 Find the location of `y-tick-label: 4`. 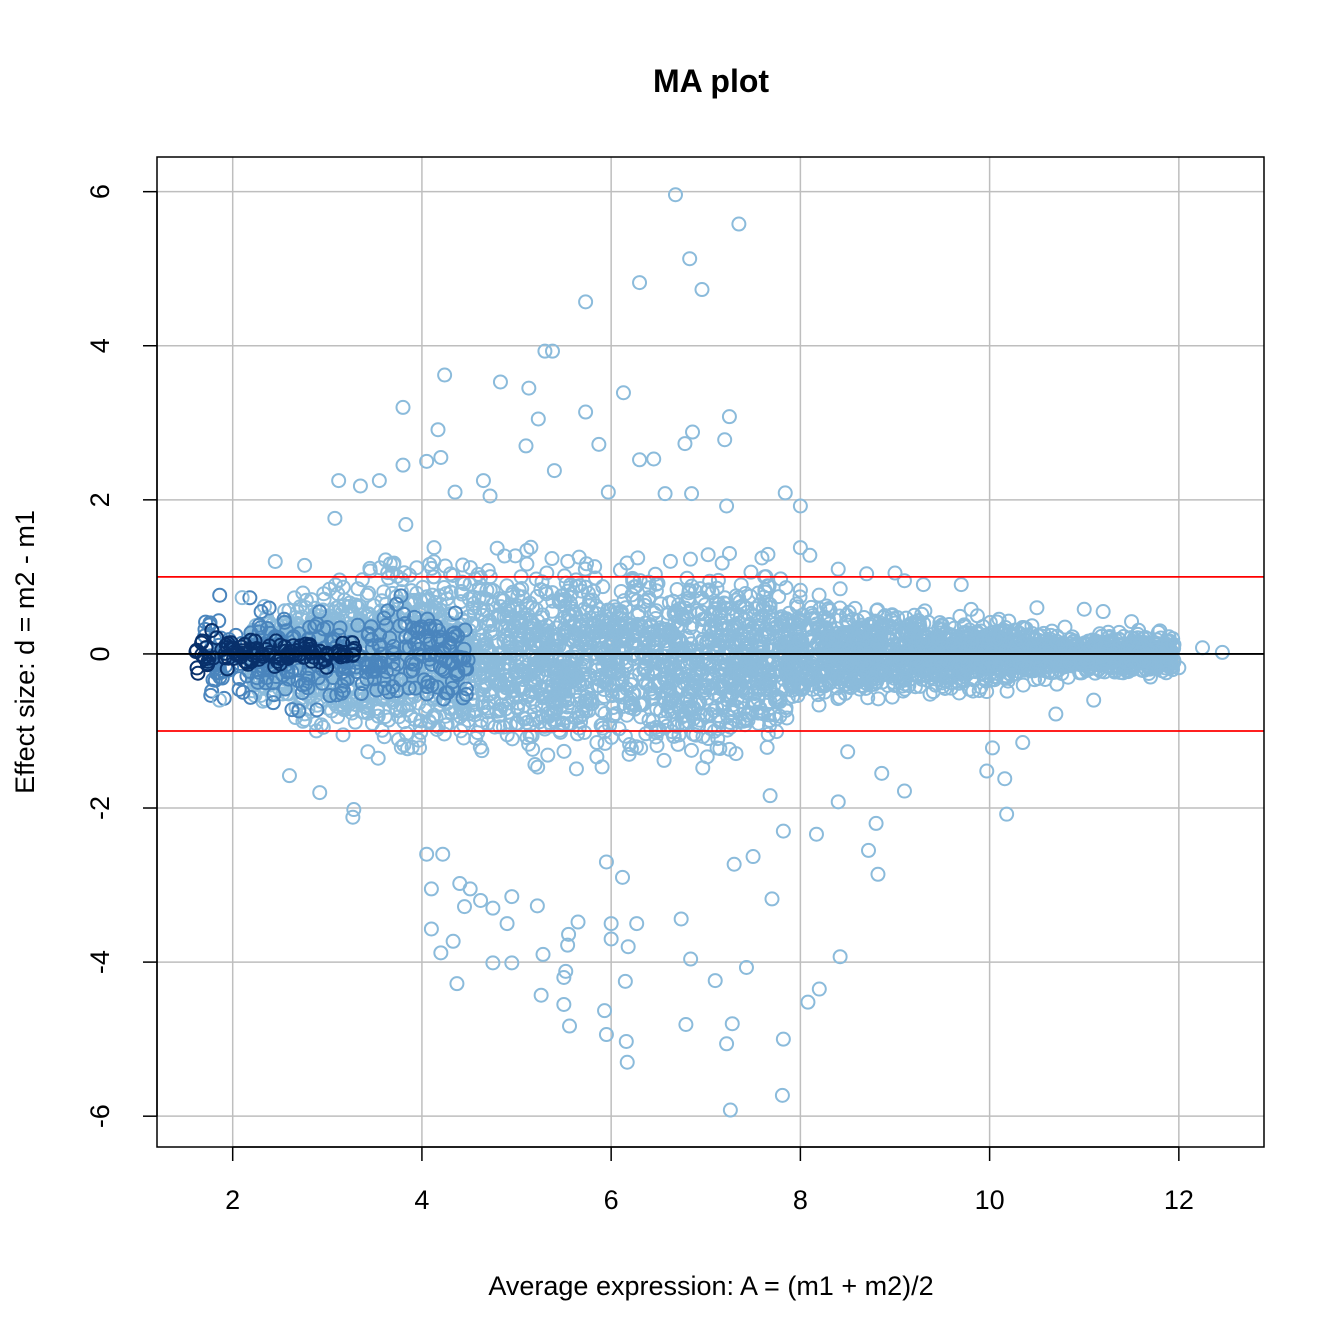

y-tick-label: 4 is located at coordinates (100, 345).